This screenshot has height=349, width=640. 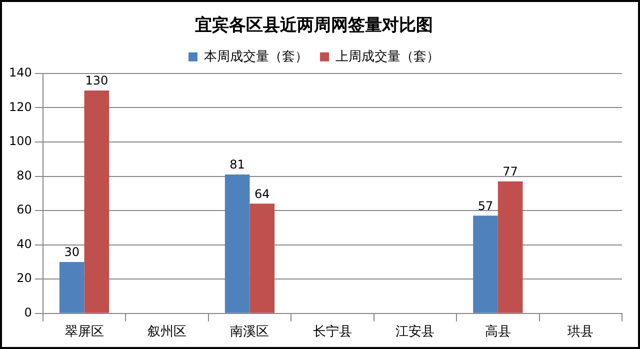 I want to click on x-tick-label: 长宁县, so click(x=332, y=332).